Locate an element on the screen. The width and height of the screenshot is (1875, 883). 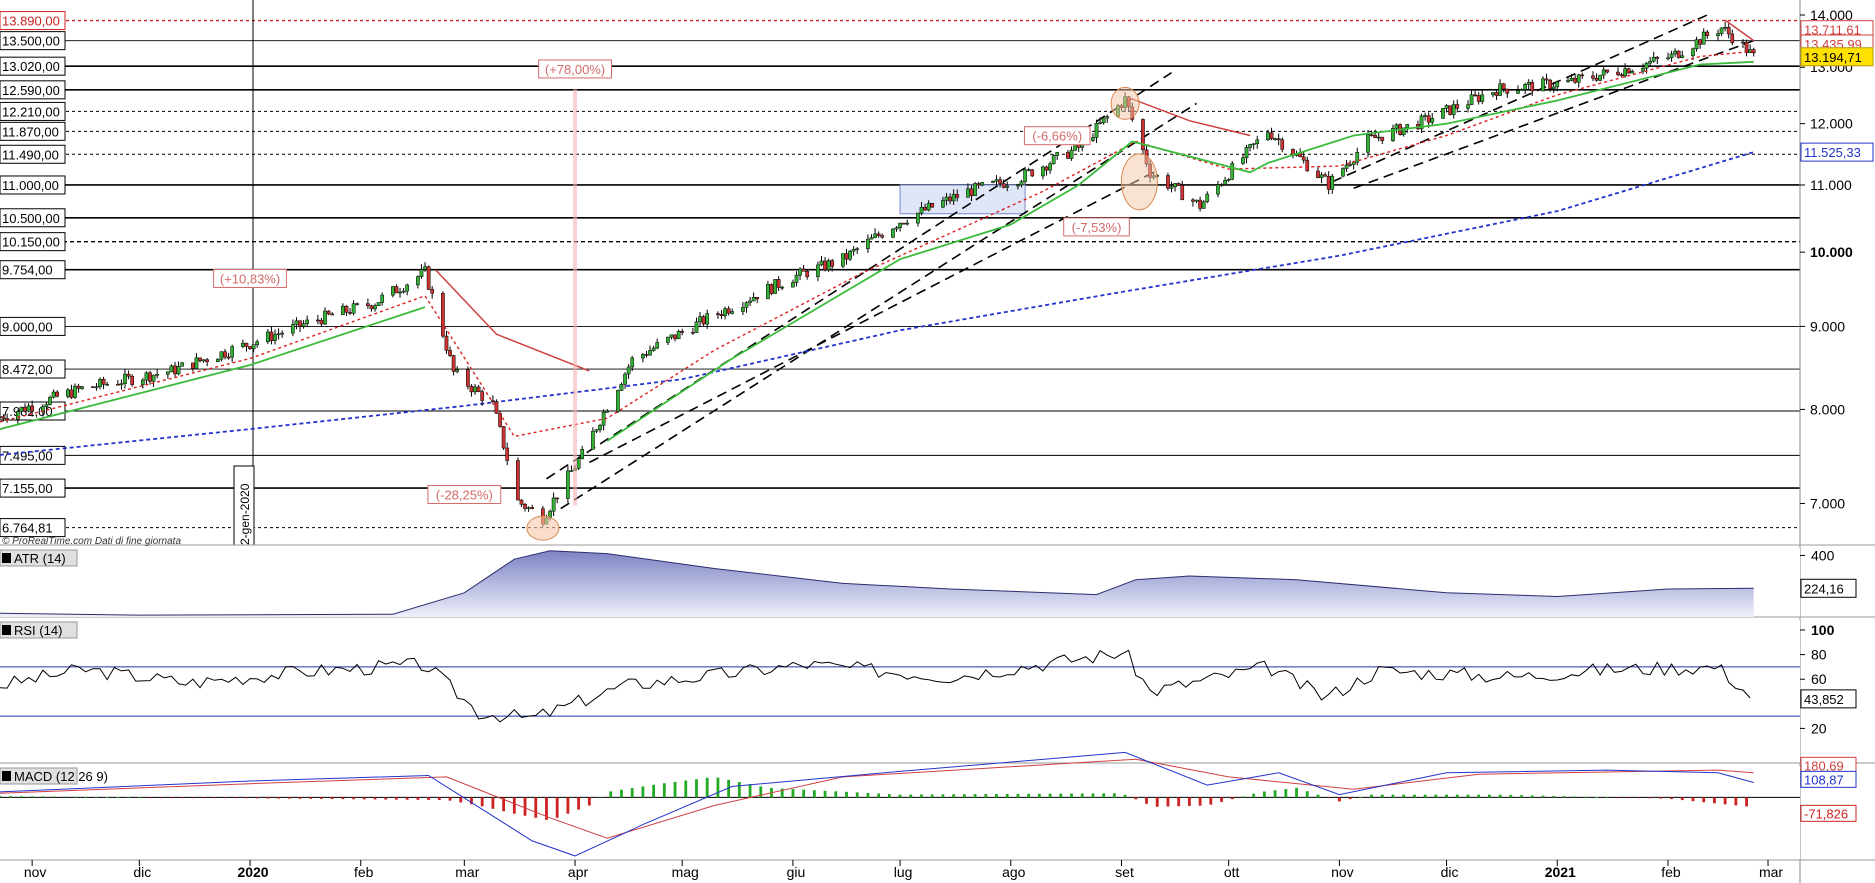
level-label: 7.495,00 is located at coordinates (27, 455).